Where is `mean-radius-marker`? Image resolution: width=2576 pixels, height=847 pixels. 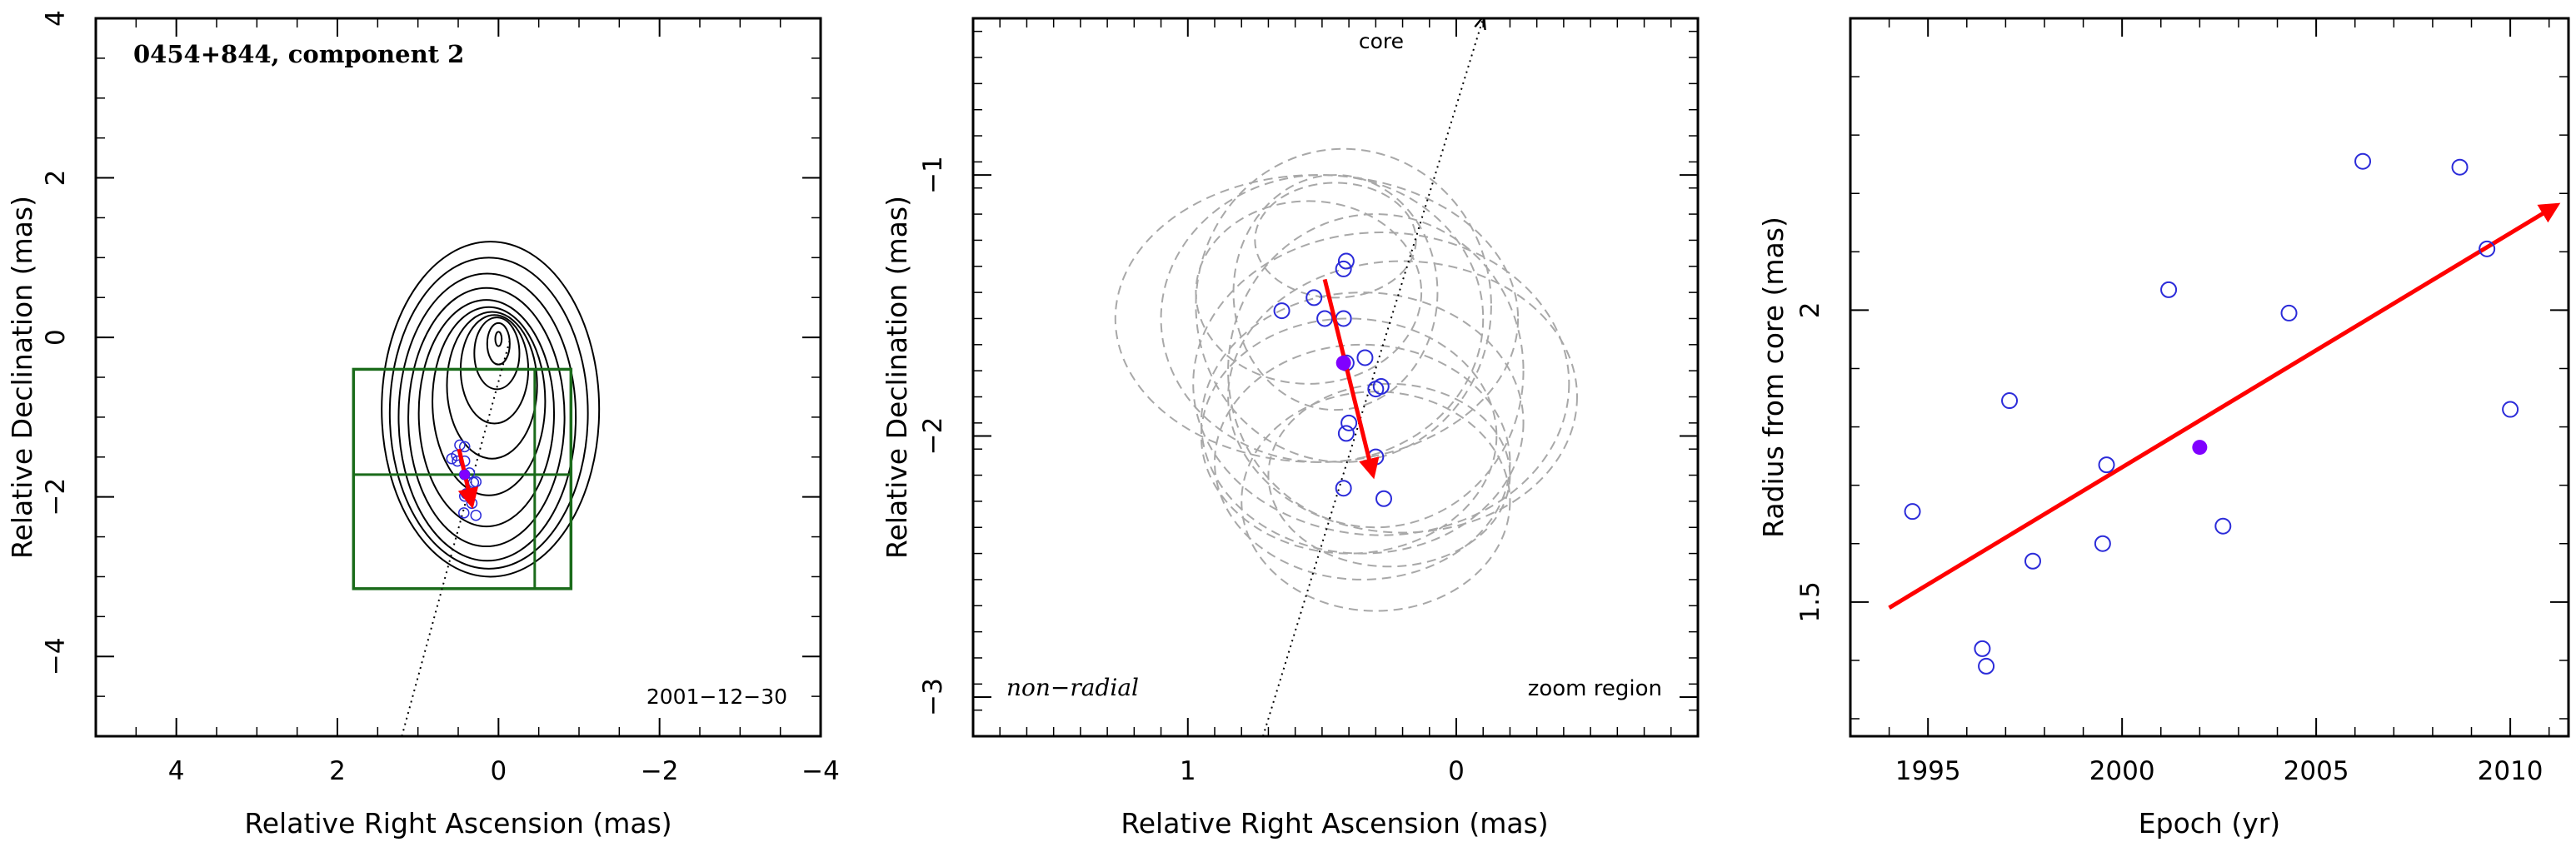 mean-radius-marker is located at coordinates (2200, 448).